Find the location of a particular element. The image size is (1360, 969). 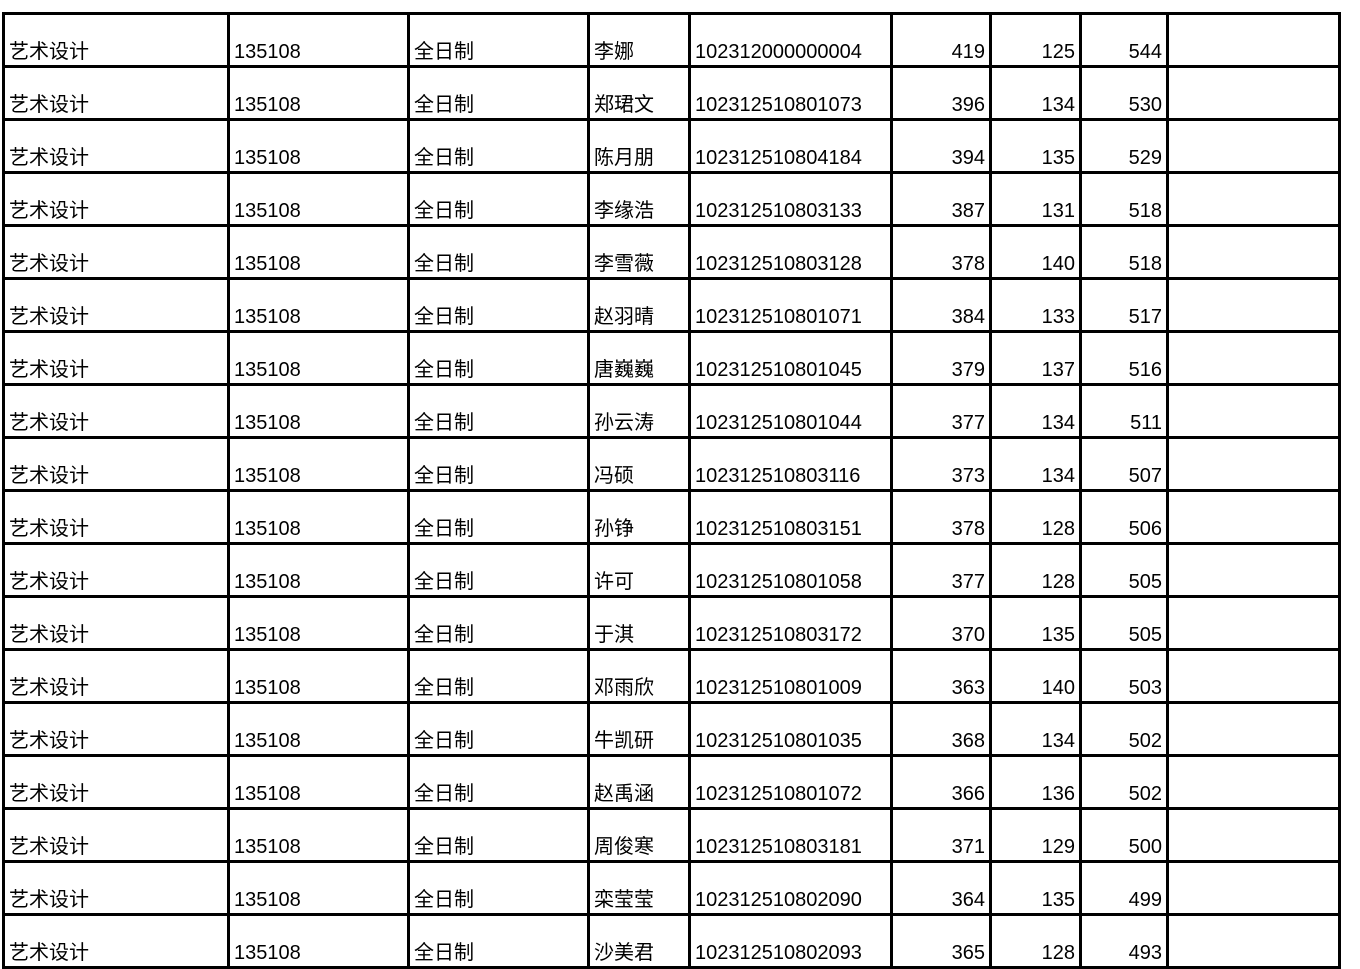

cell-exam-id: 102312510803133 is located at coordinates (790, 199).